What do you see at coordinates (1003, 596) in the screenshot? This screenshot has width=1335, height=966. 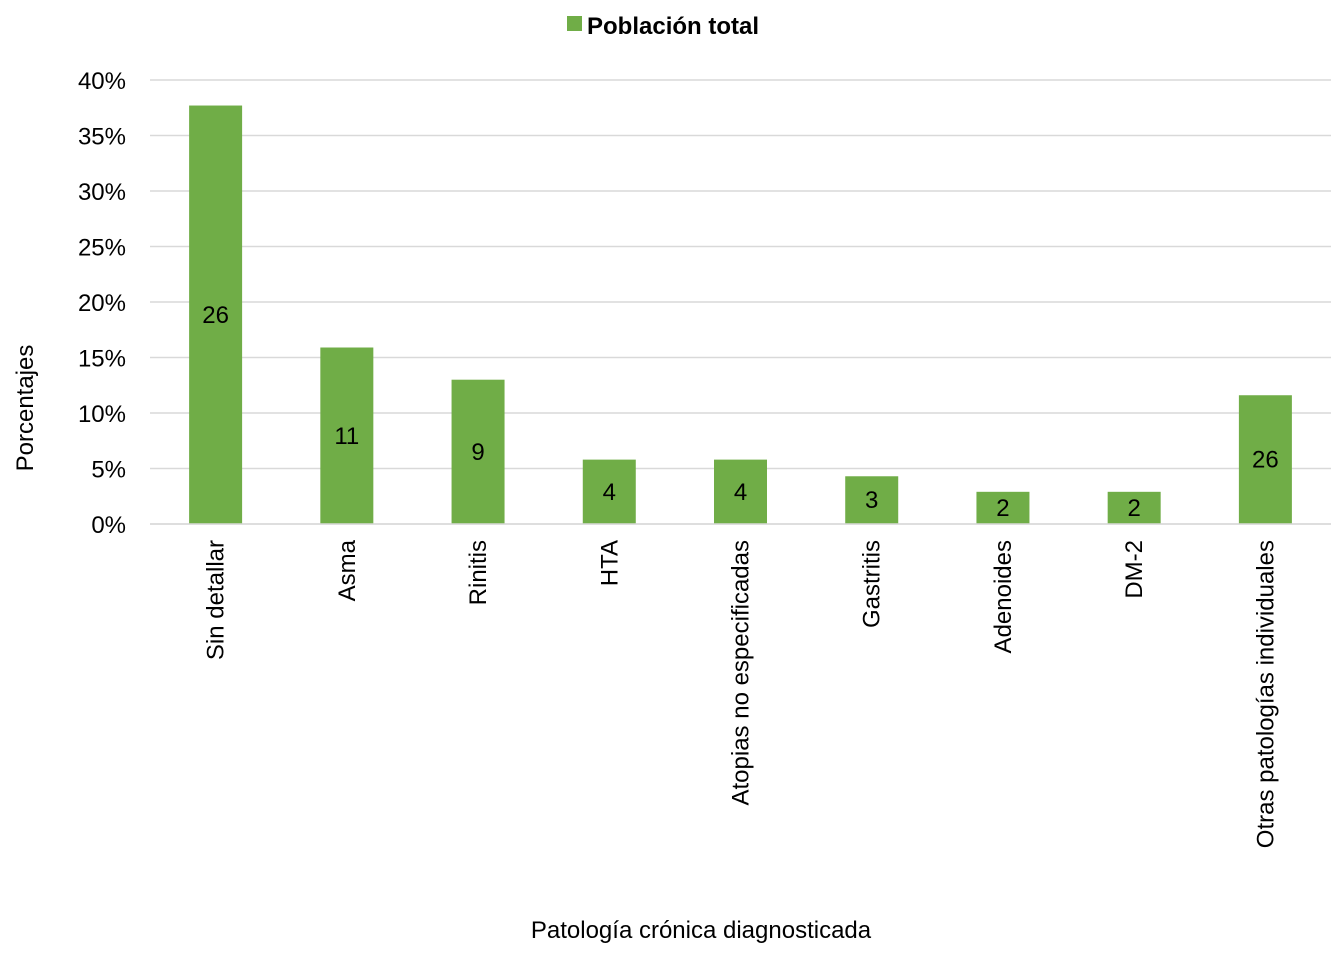 I see `x-tick-label: Adenoides` at bounding box center [1003, 596].